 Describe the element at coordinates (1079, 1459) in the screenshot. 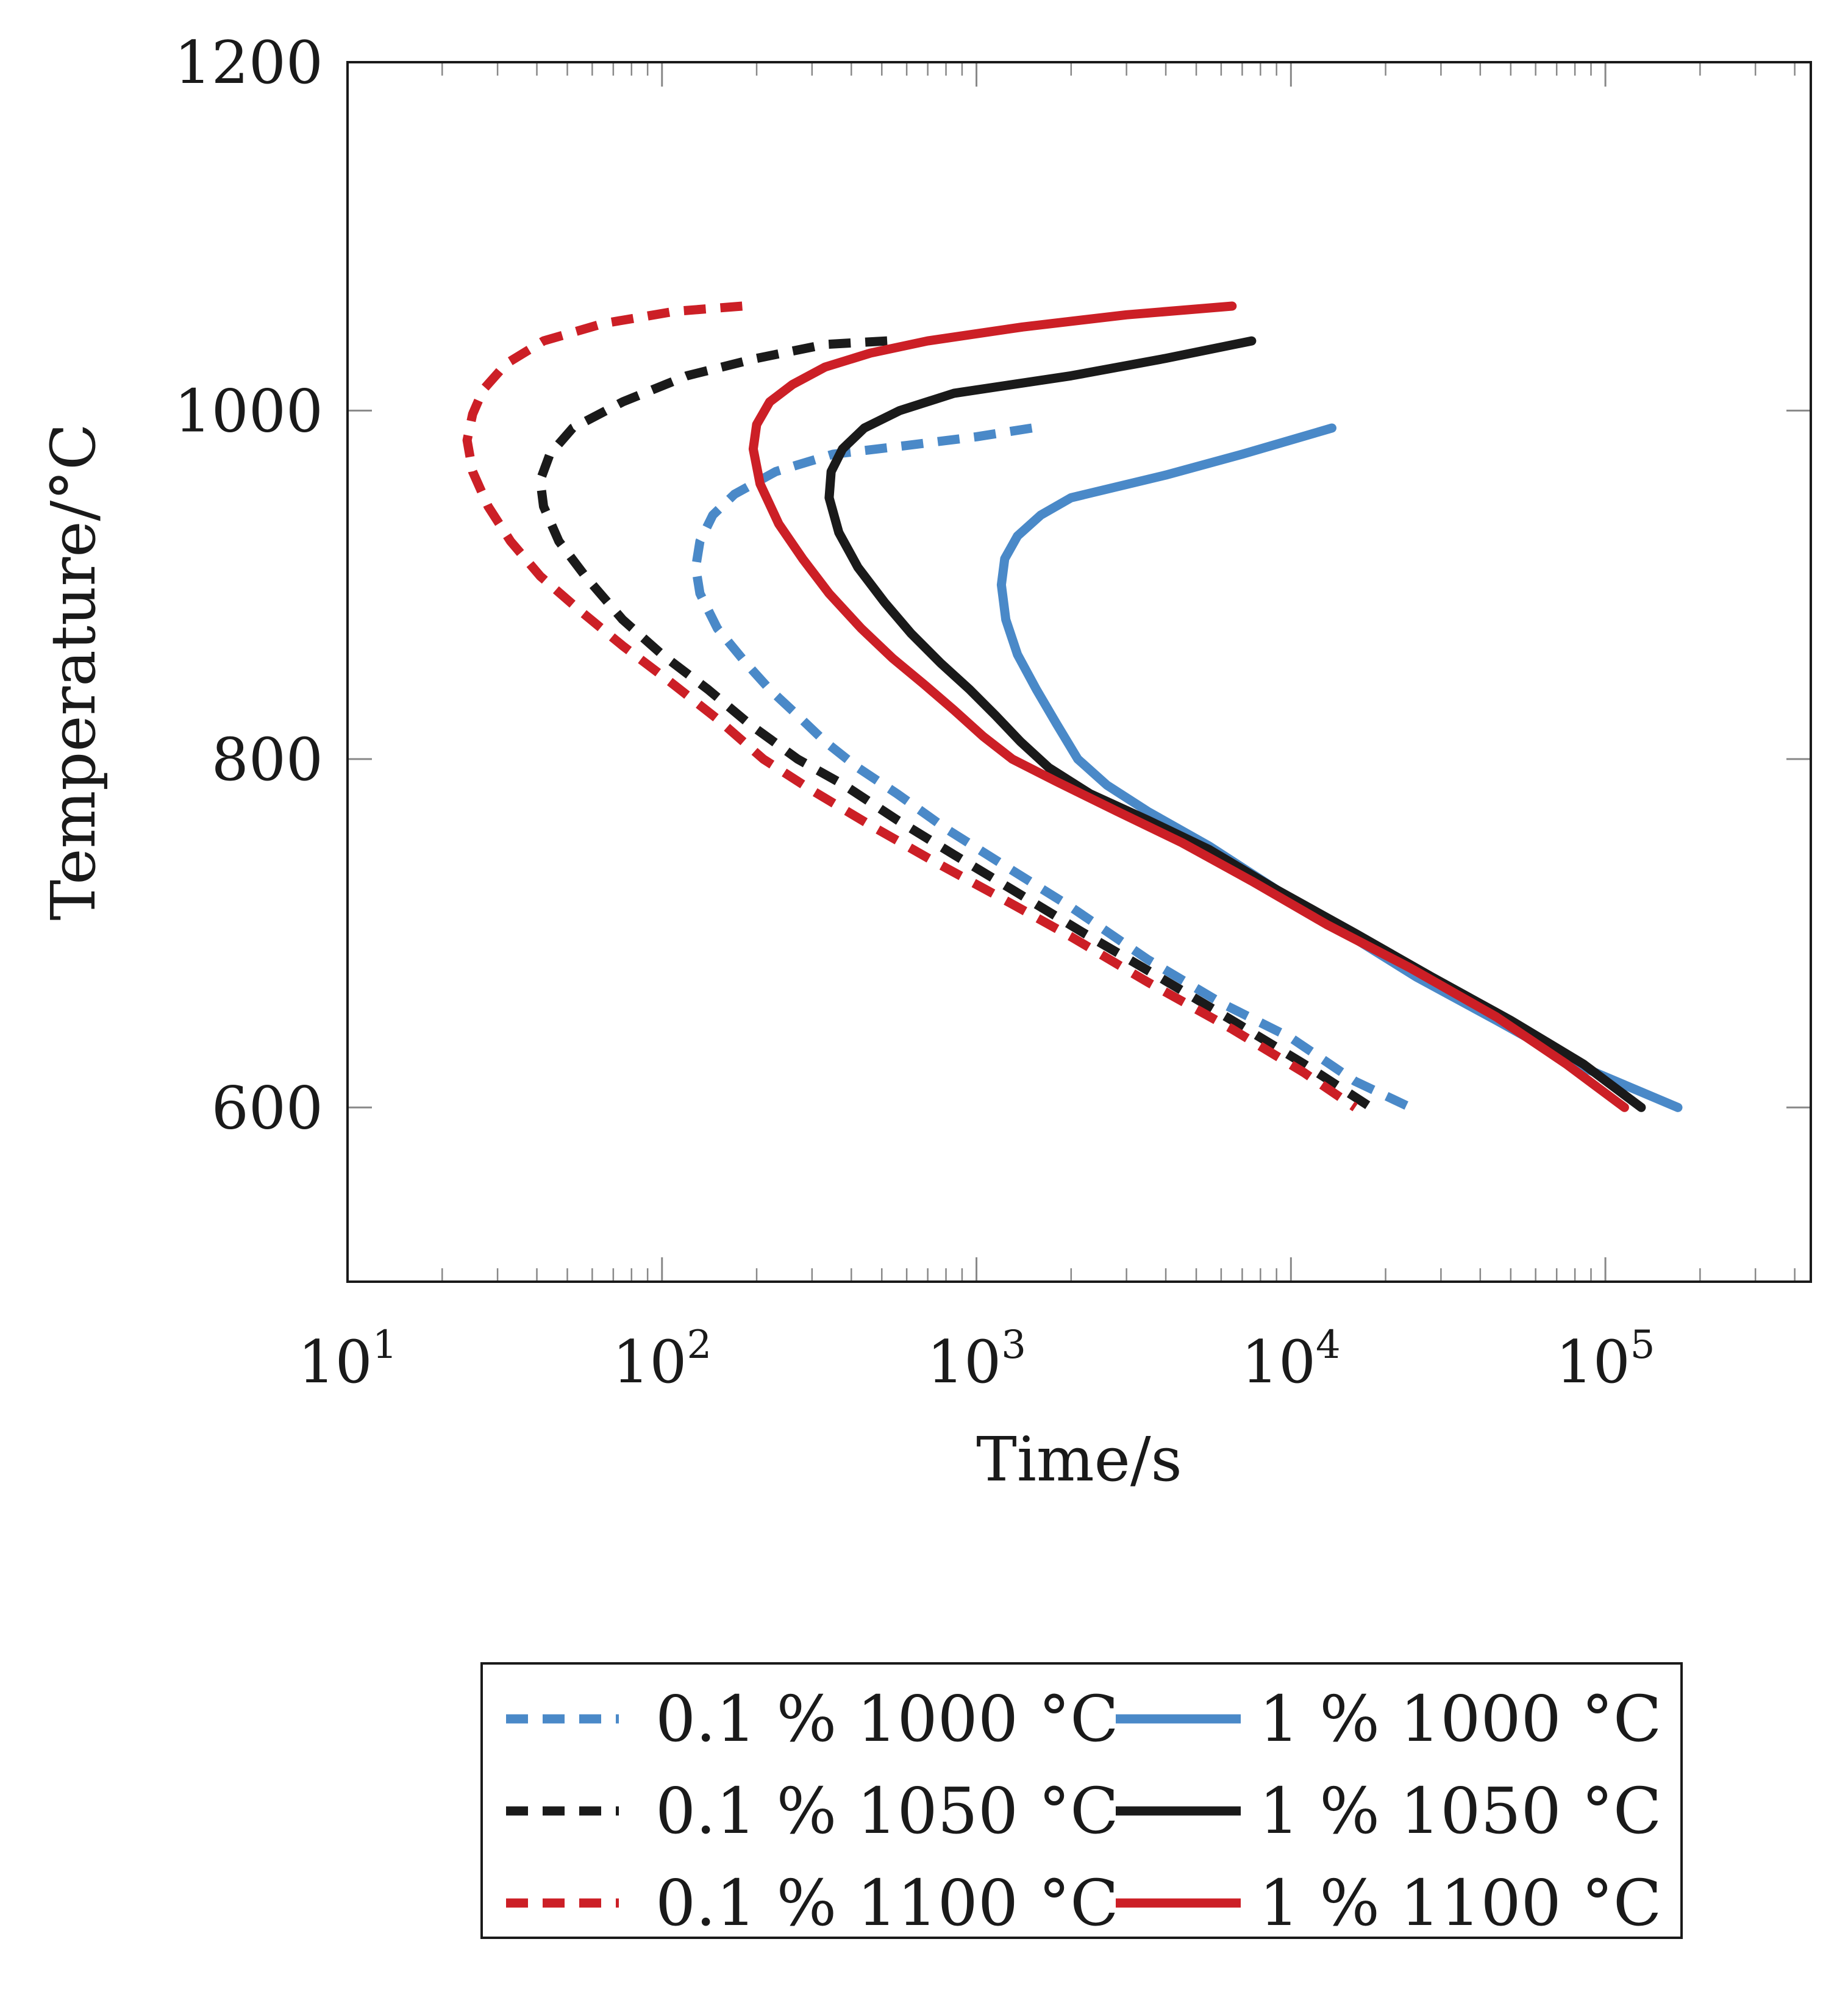

I see `x-axis-title: Time/s` at that location.